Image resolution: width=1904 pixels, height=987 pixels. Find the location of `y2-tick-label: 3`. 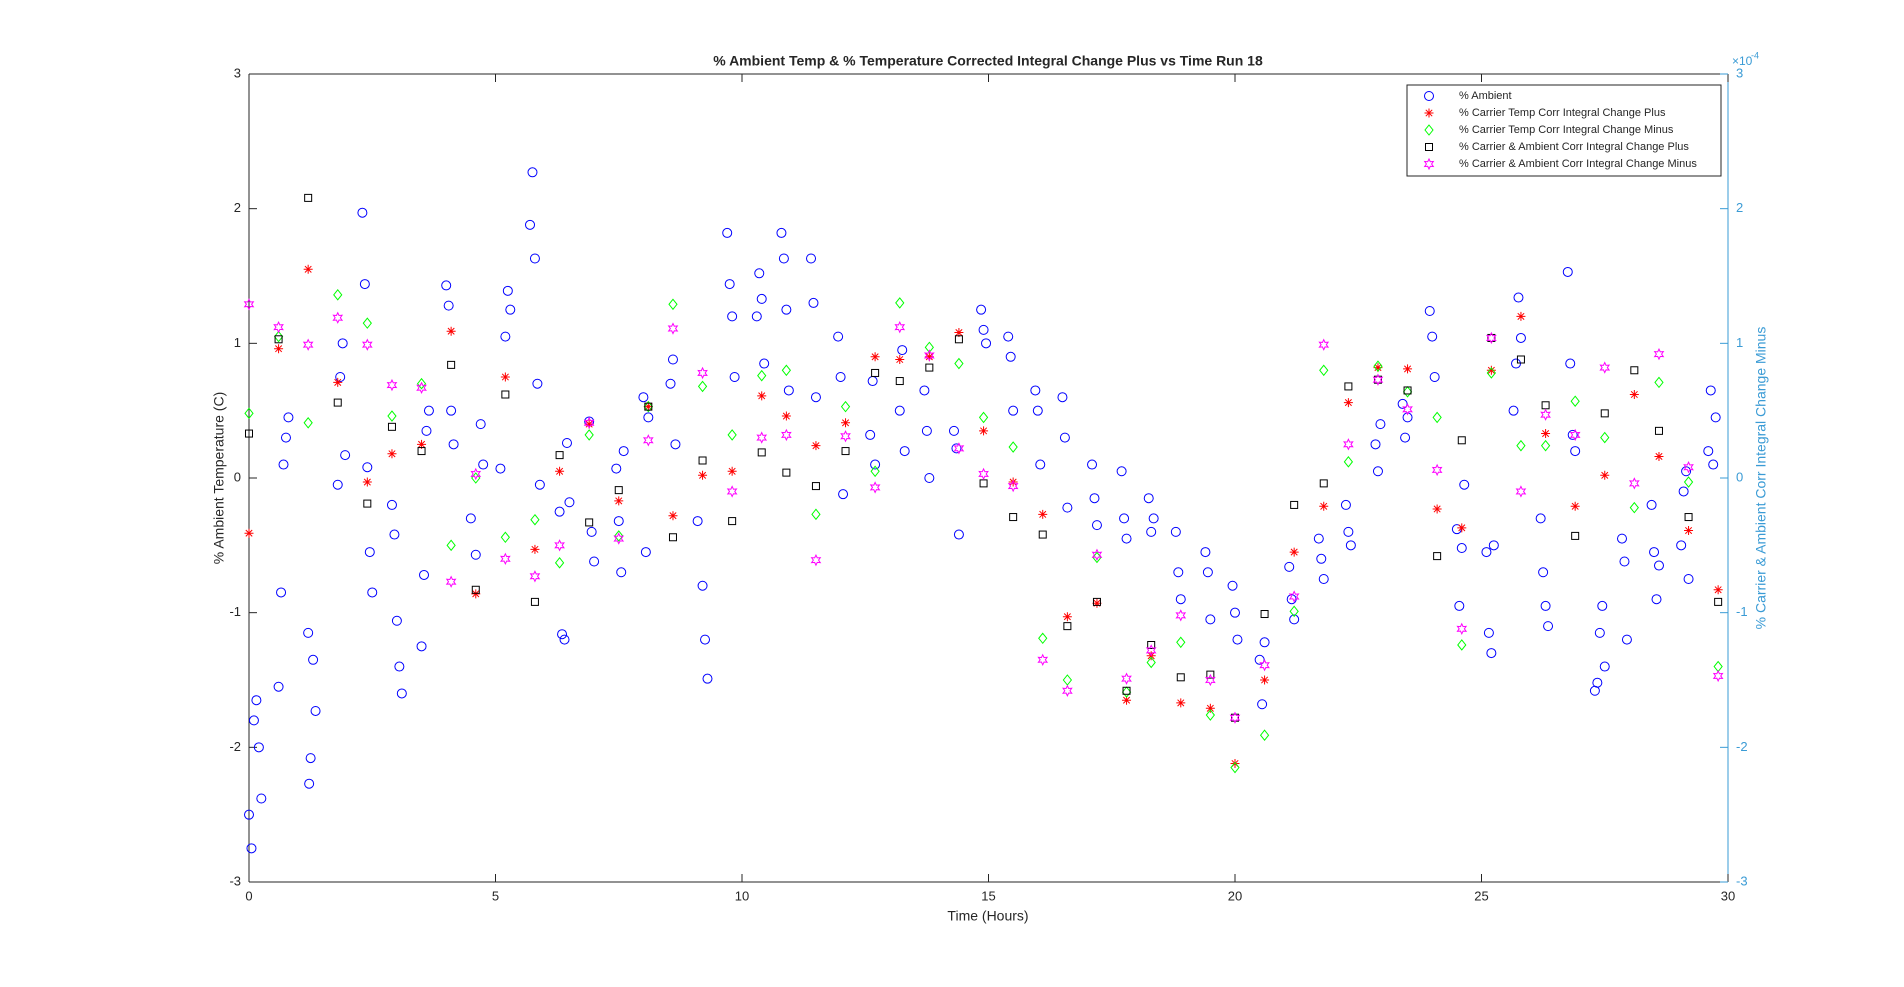

y2-tick-label: 3 is located at coordinates (1739, 72).